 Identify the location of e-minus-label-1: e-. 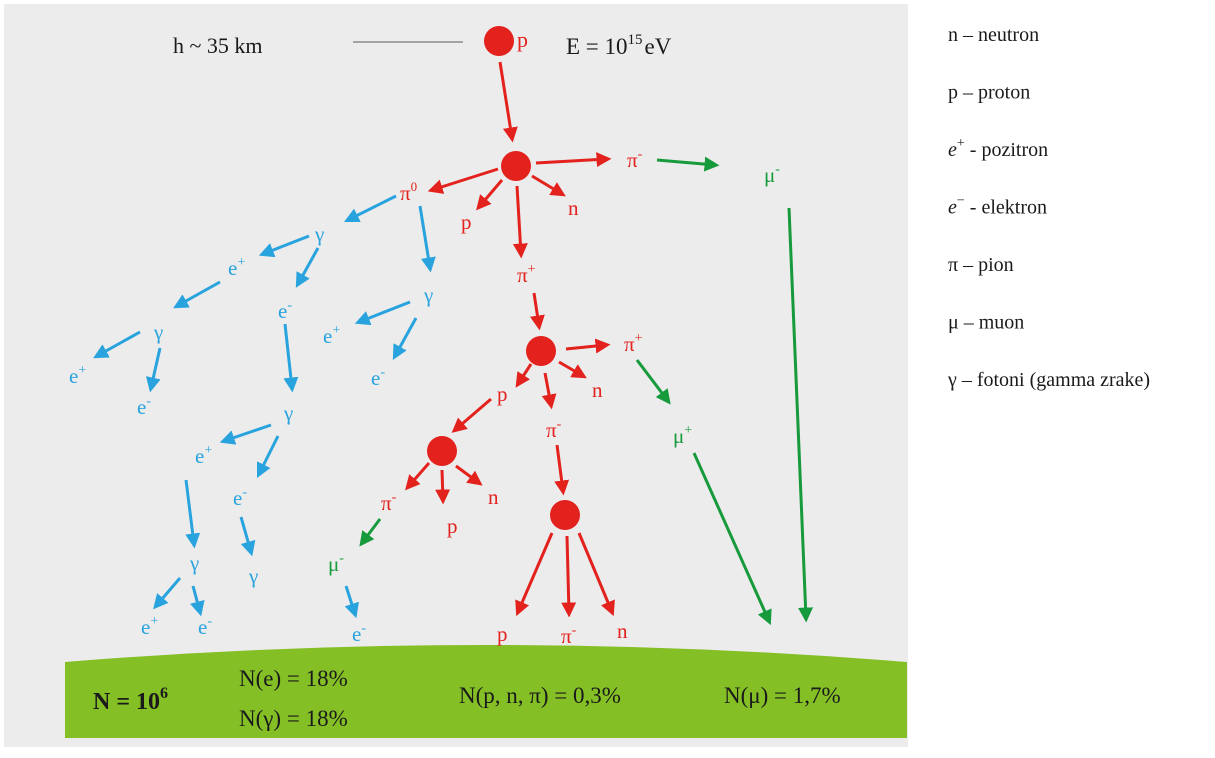
(285, 310).